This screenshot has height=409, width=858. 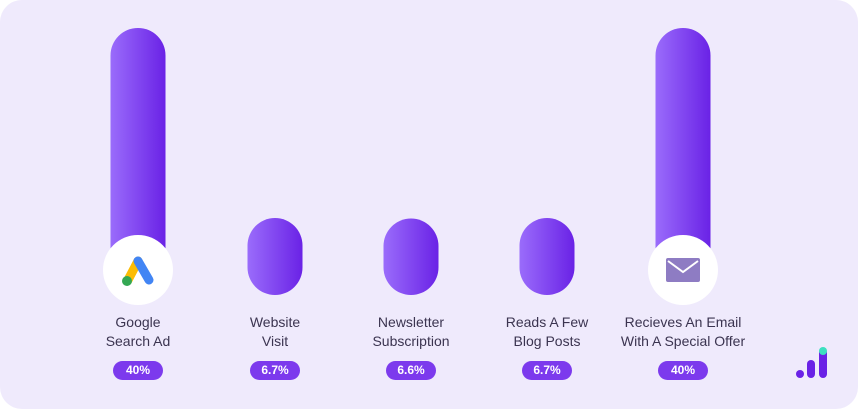 I want to click on category-label: Reads A Few Blog Posts, so click(x=547, y=331).